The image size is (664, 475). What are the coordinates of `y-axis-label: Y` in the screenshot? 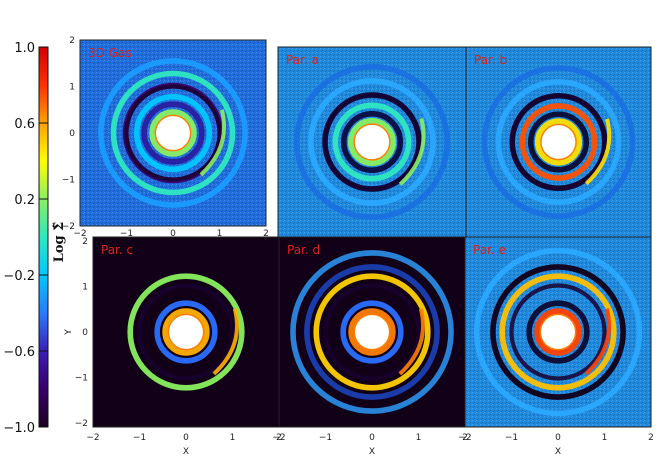 It's located at (69, 332).